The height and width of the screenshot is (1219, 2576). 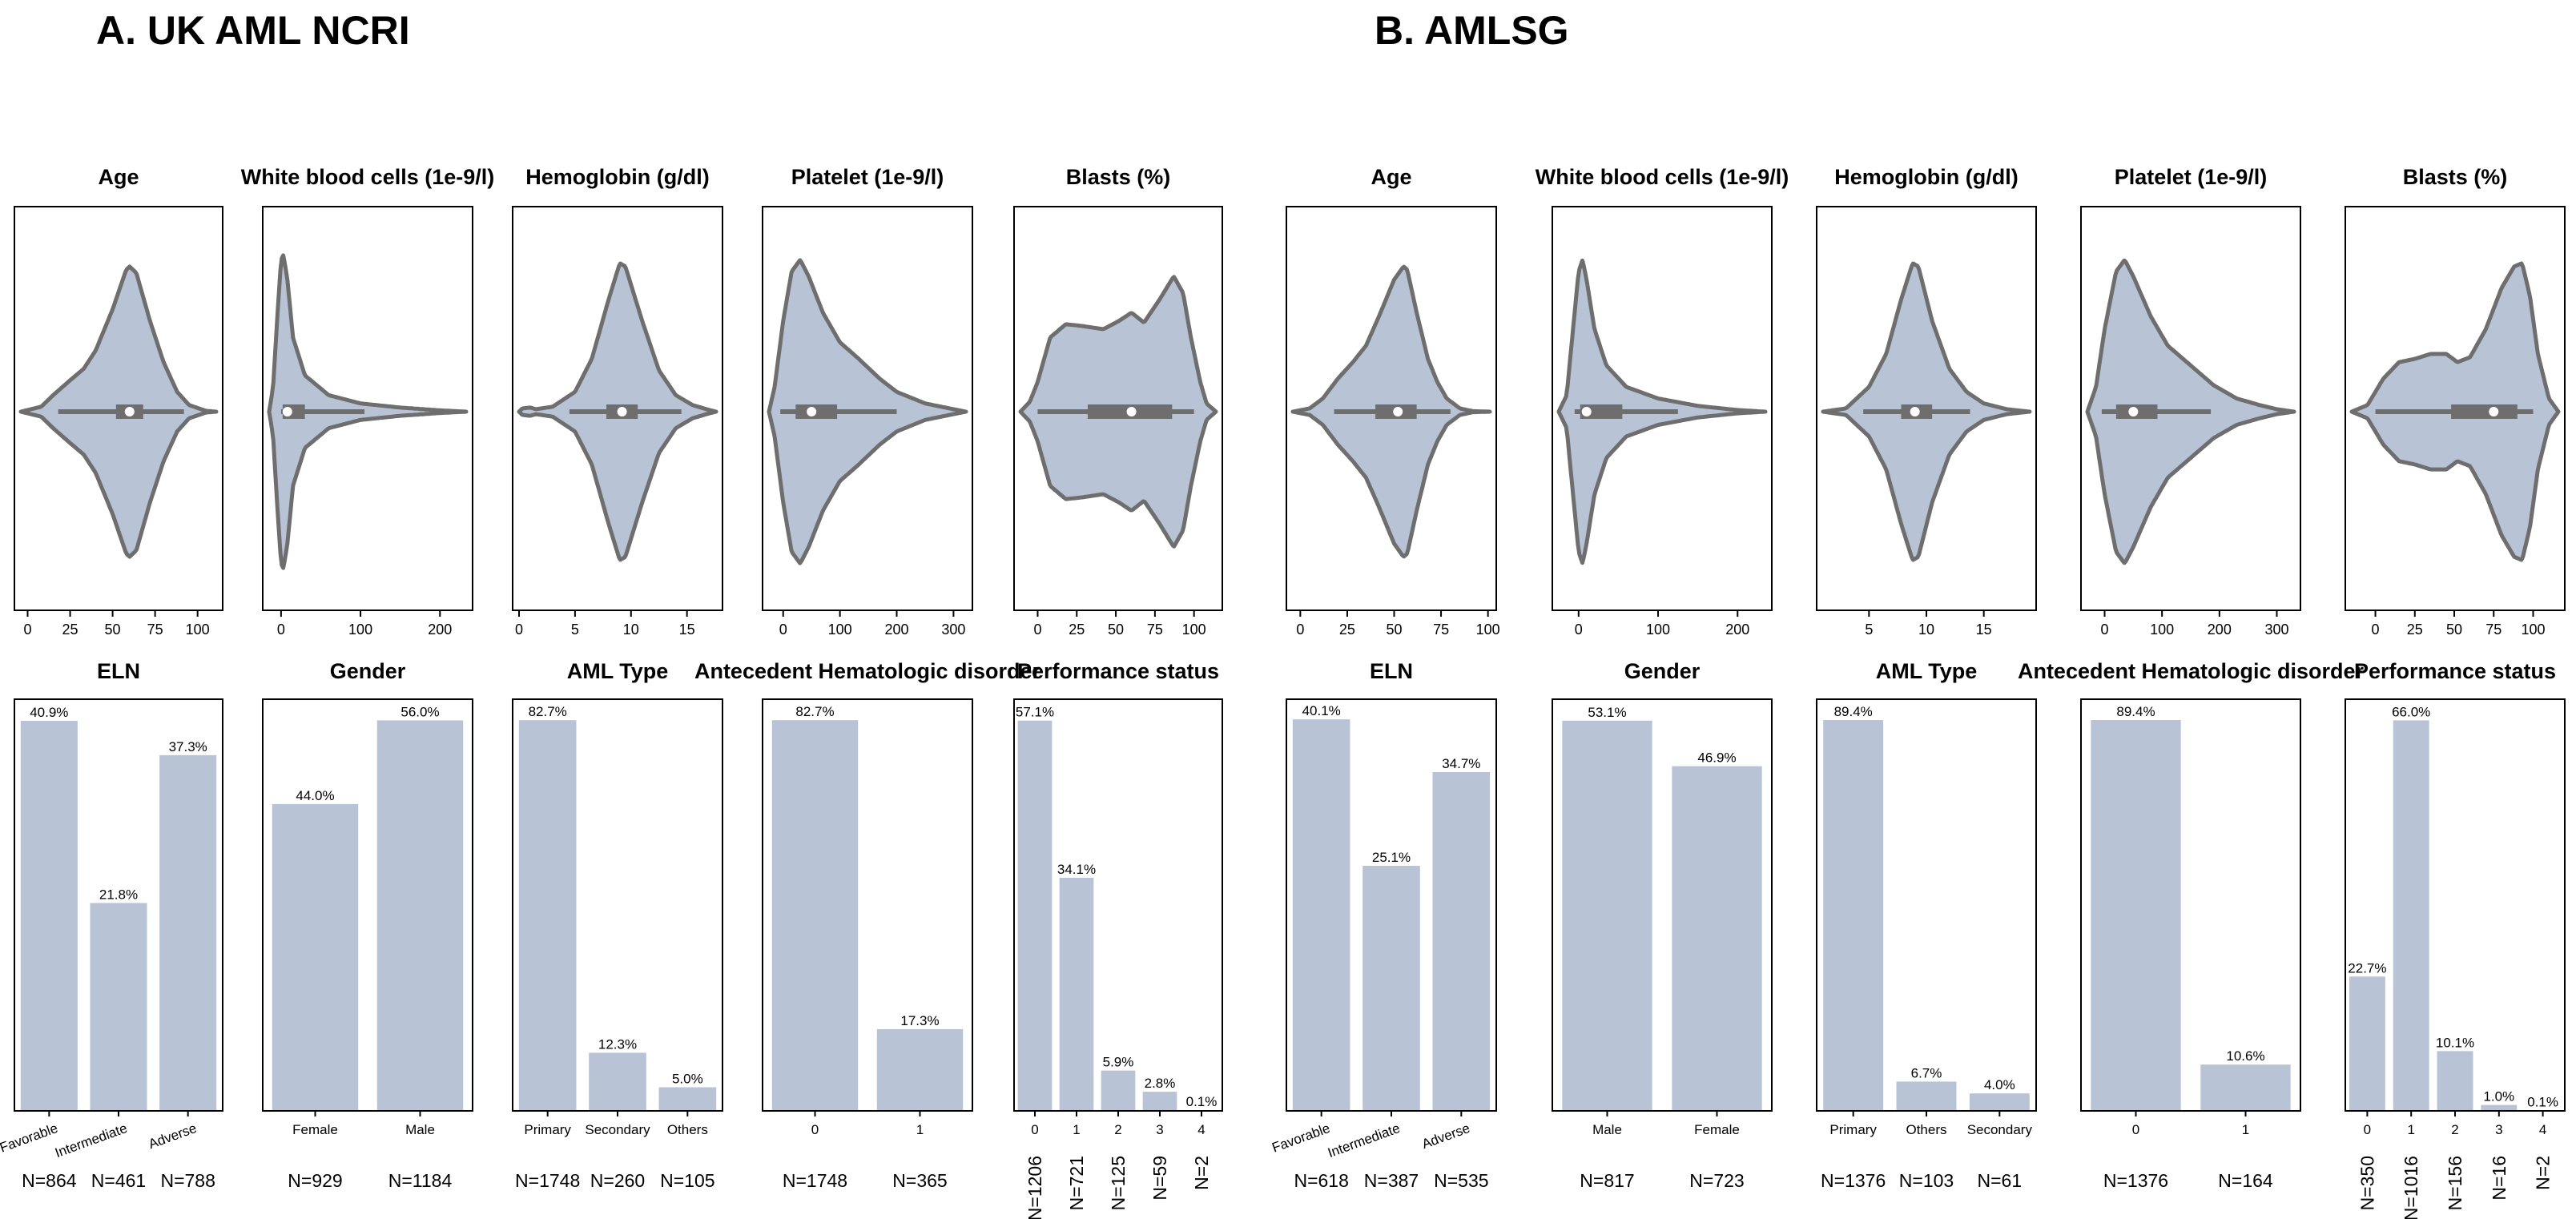 I want to click on panel-b-bar-category-label: Favorable, so click(x=1301, y=1138).